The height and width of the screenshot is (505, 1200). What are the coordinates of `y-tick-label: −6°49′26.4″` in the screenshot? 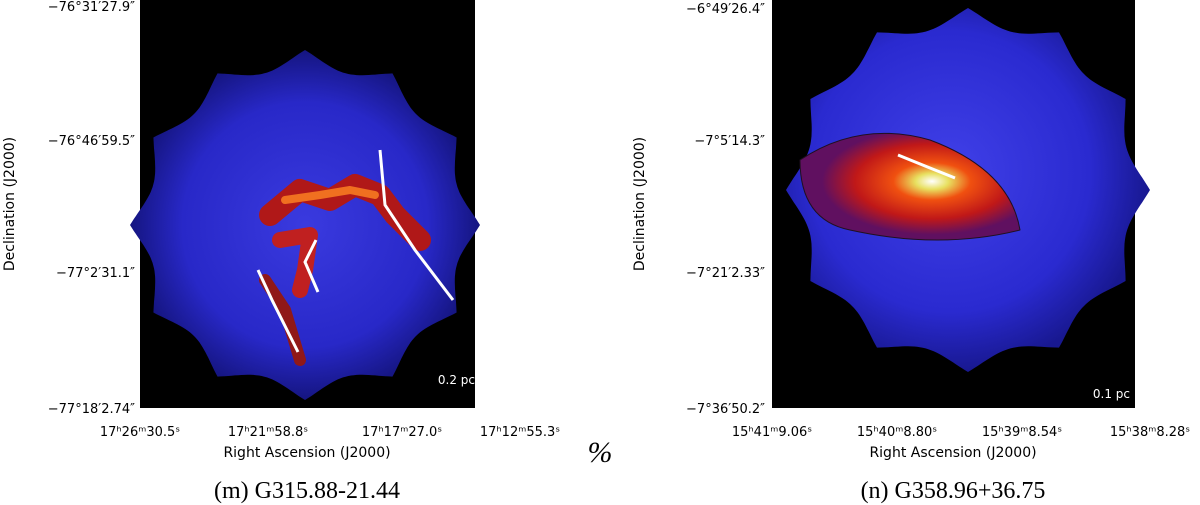 It's located at (725, 9).